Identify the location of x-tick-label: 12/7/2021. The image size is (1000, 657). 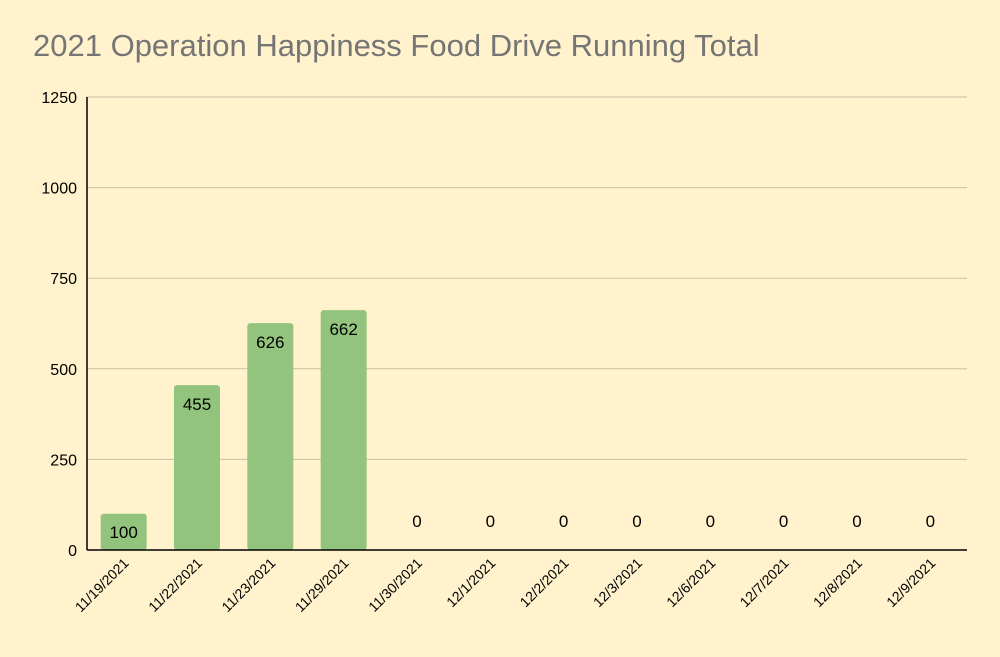
(764, 583).